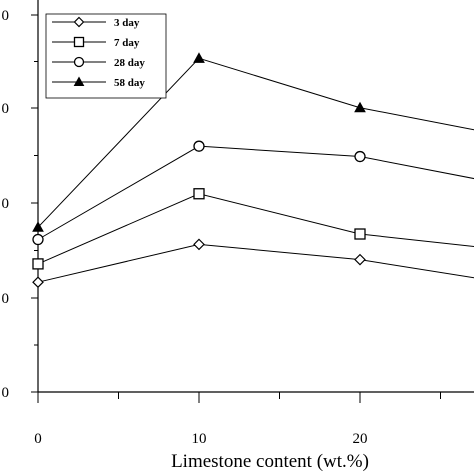 The height and width of the screenshot is (474, 474). What do you see at coordinates (127, 43) in the screenshot?
I see `legend-label: 7 day` at bounding box center [127, 43].